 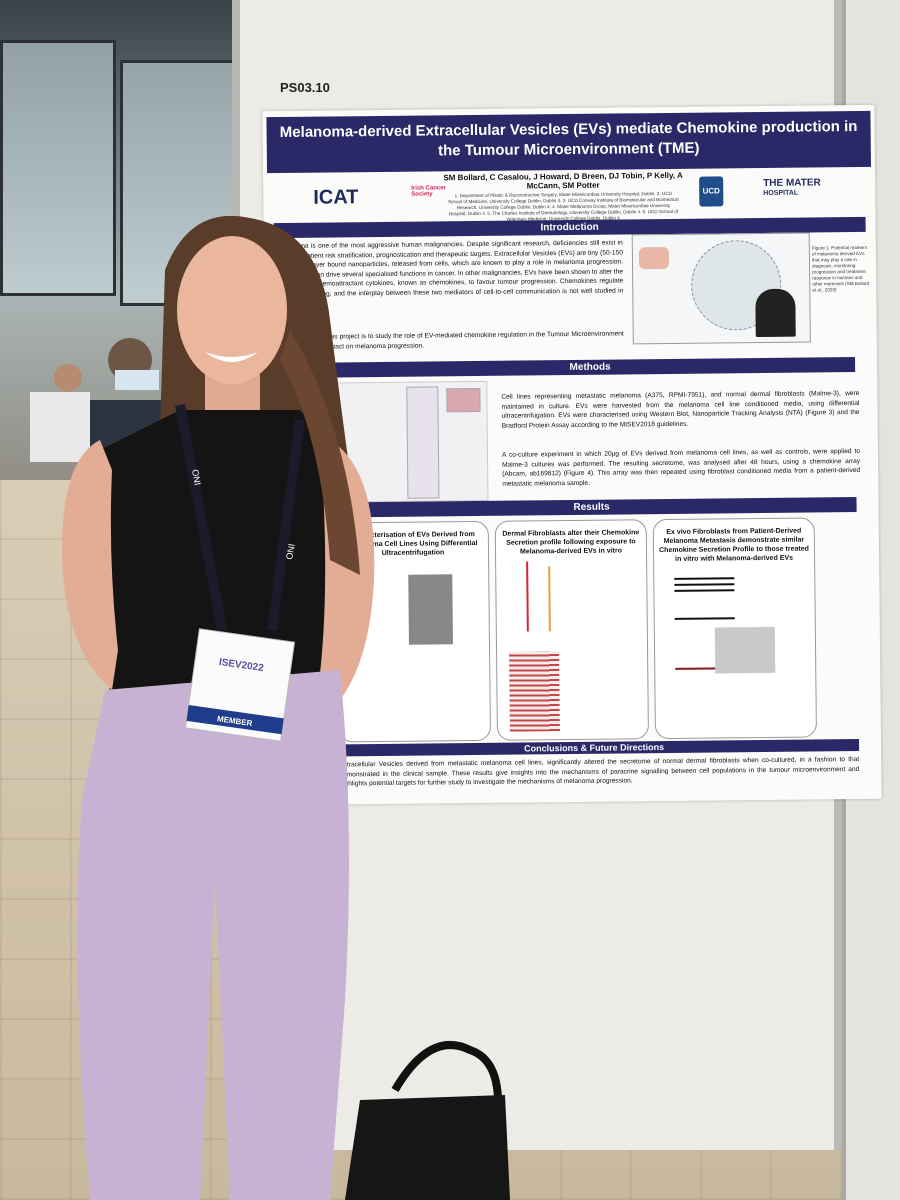 I want to click on lanyard, so click(x=240, y=517).